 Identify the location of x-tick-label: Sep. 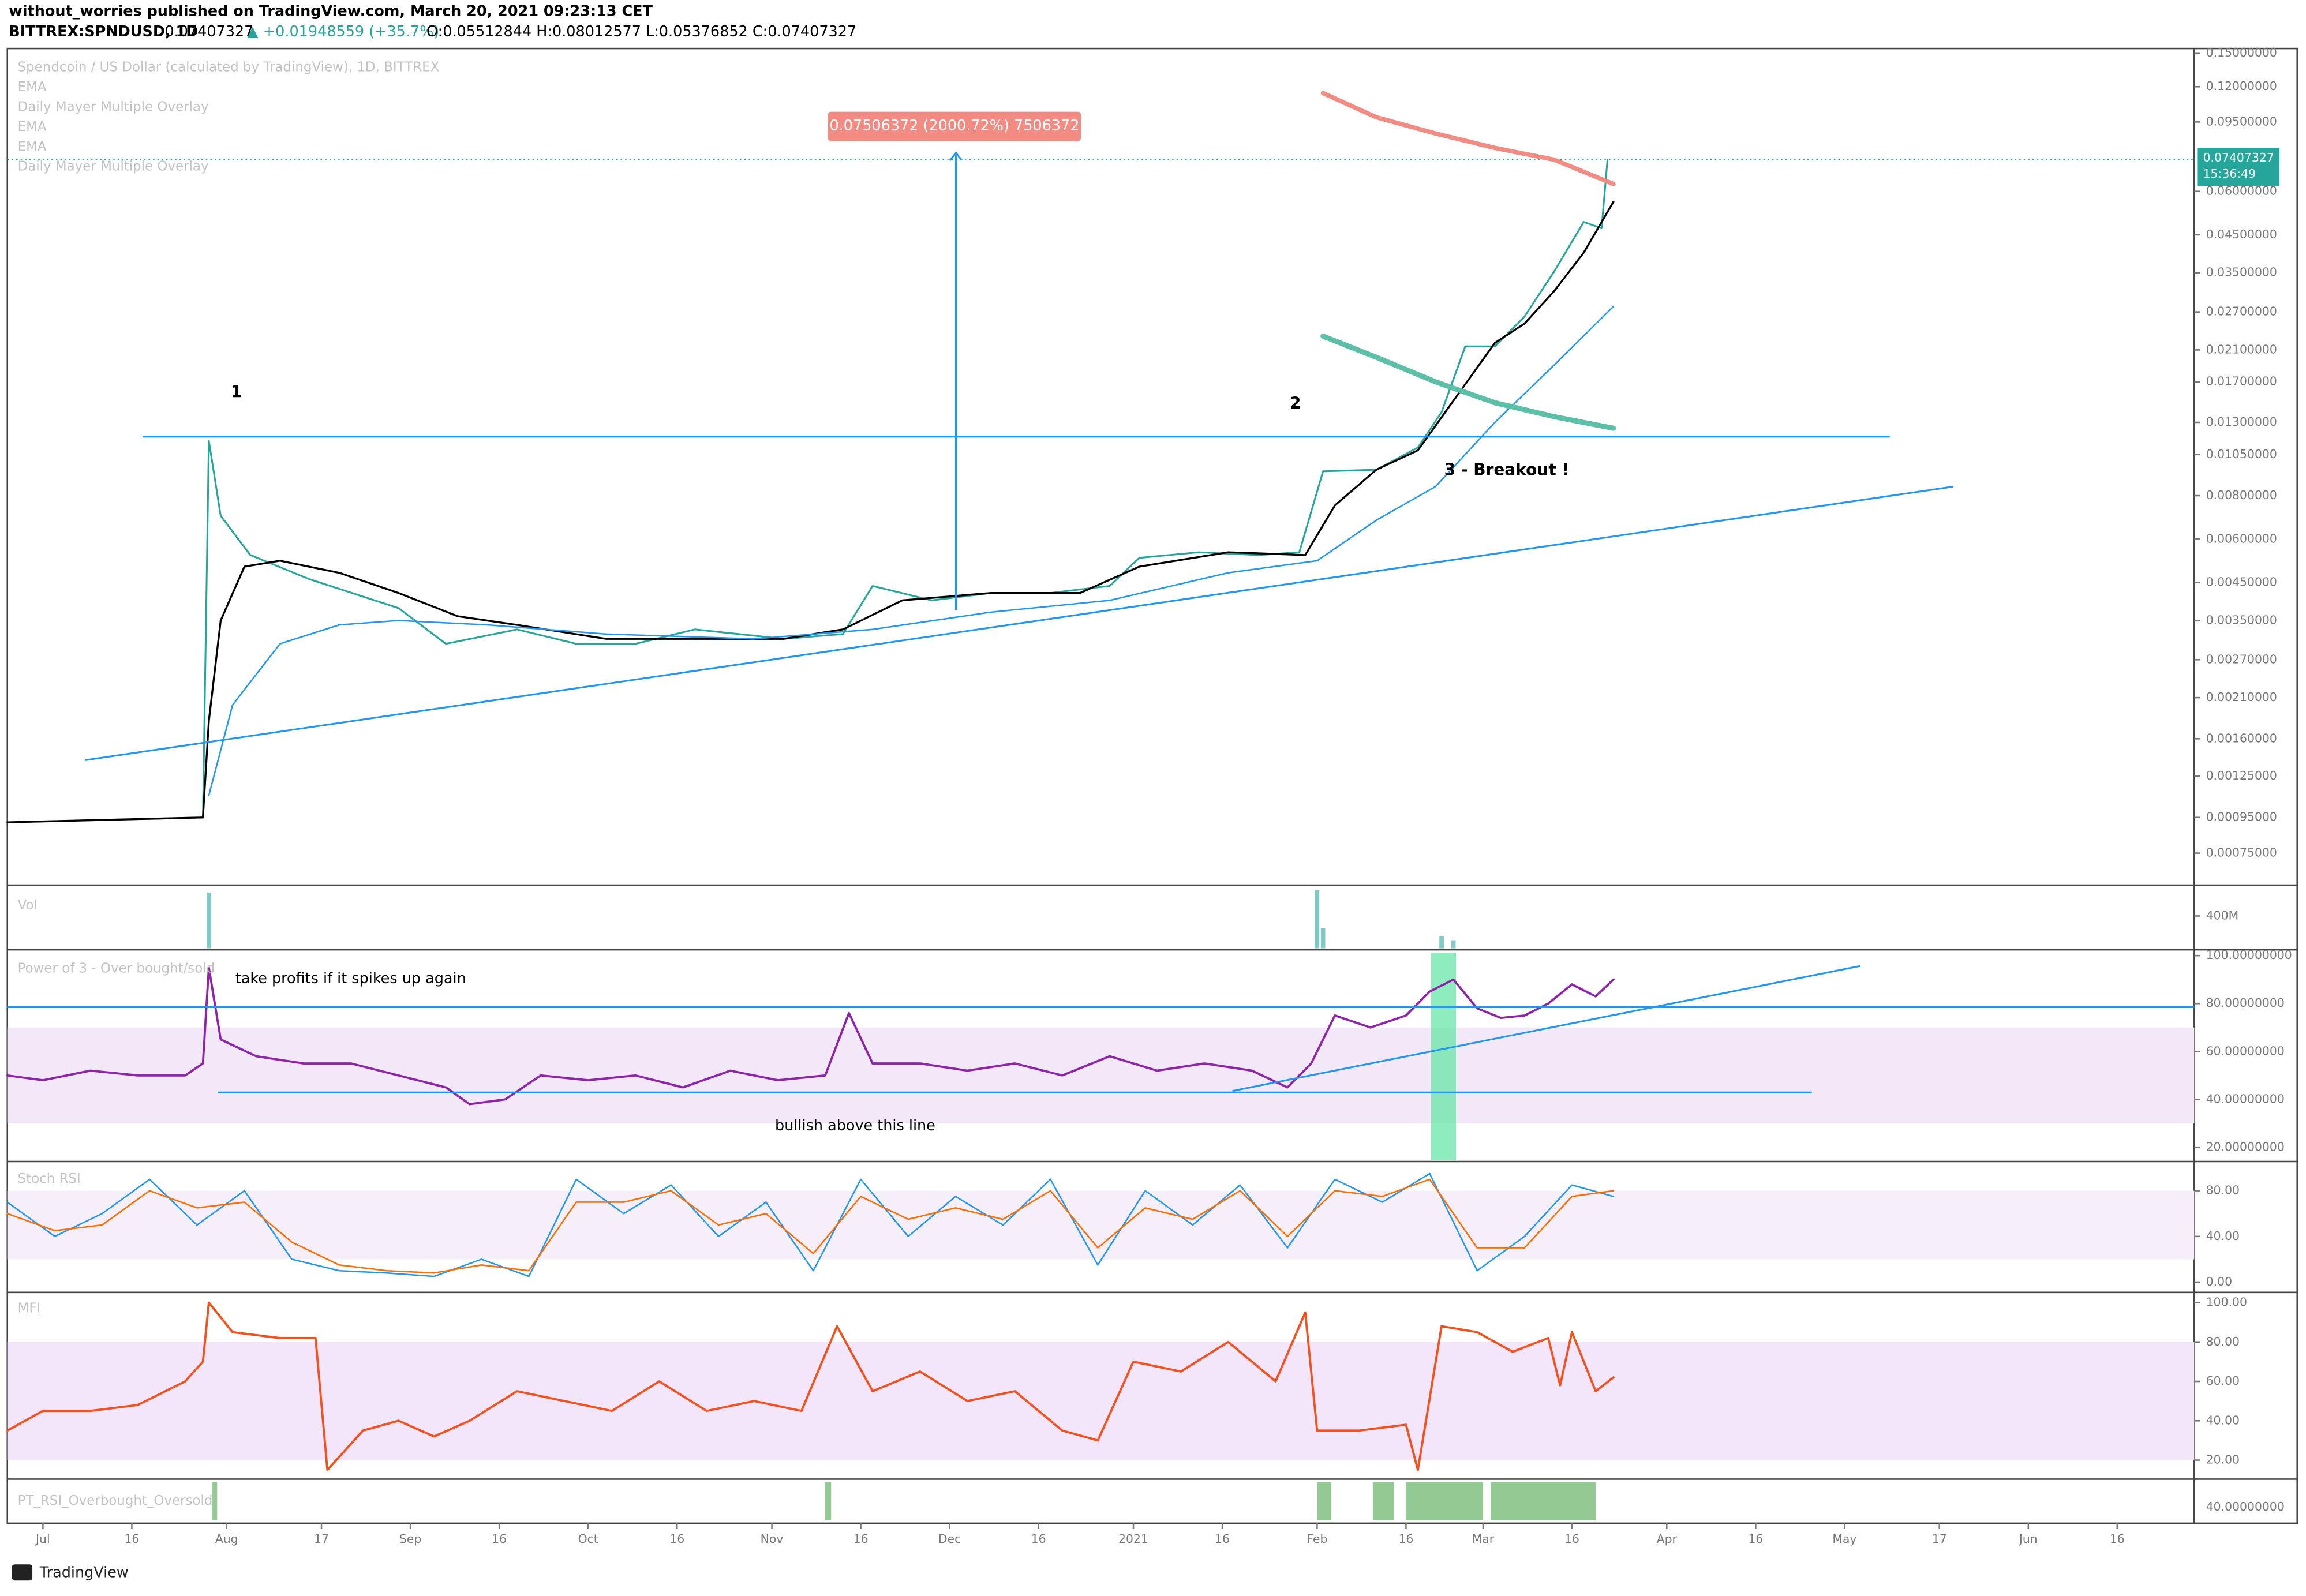
(410, 1539).